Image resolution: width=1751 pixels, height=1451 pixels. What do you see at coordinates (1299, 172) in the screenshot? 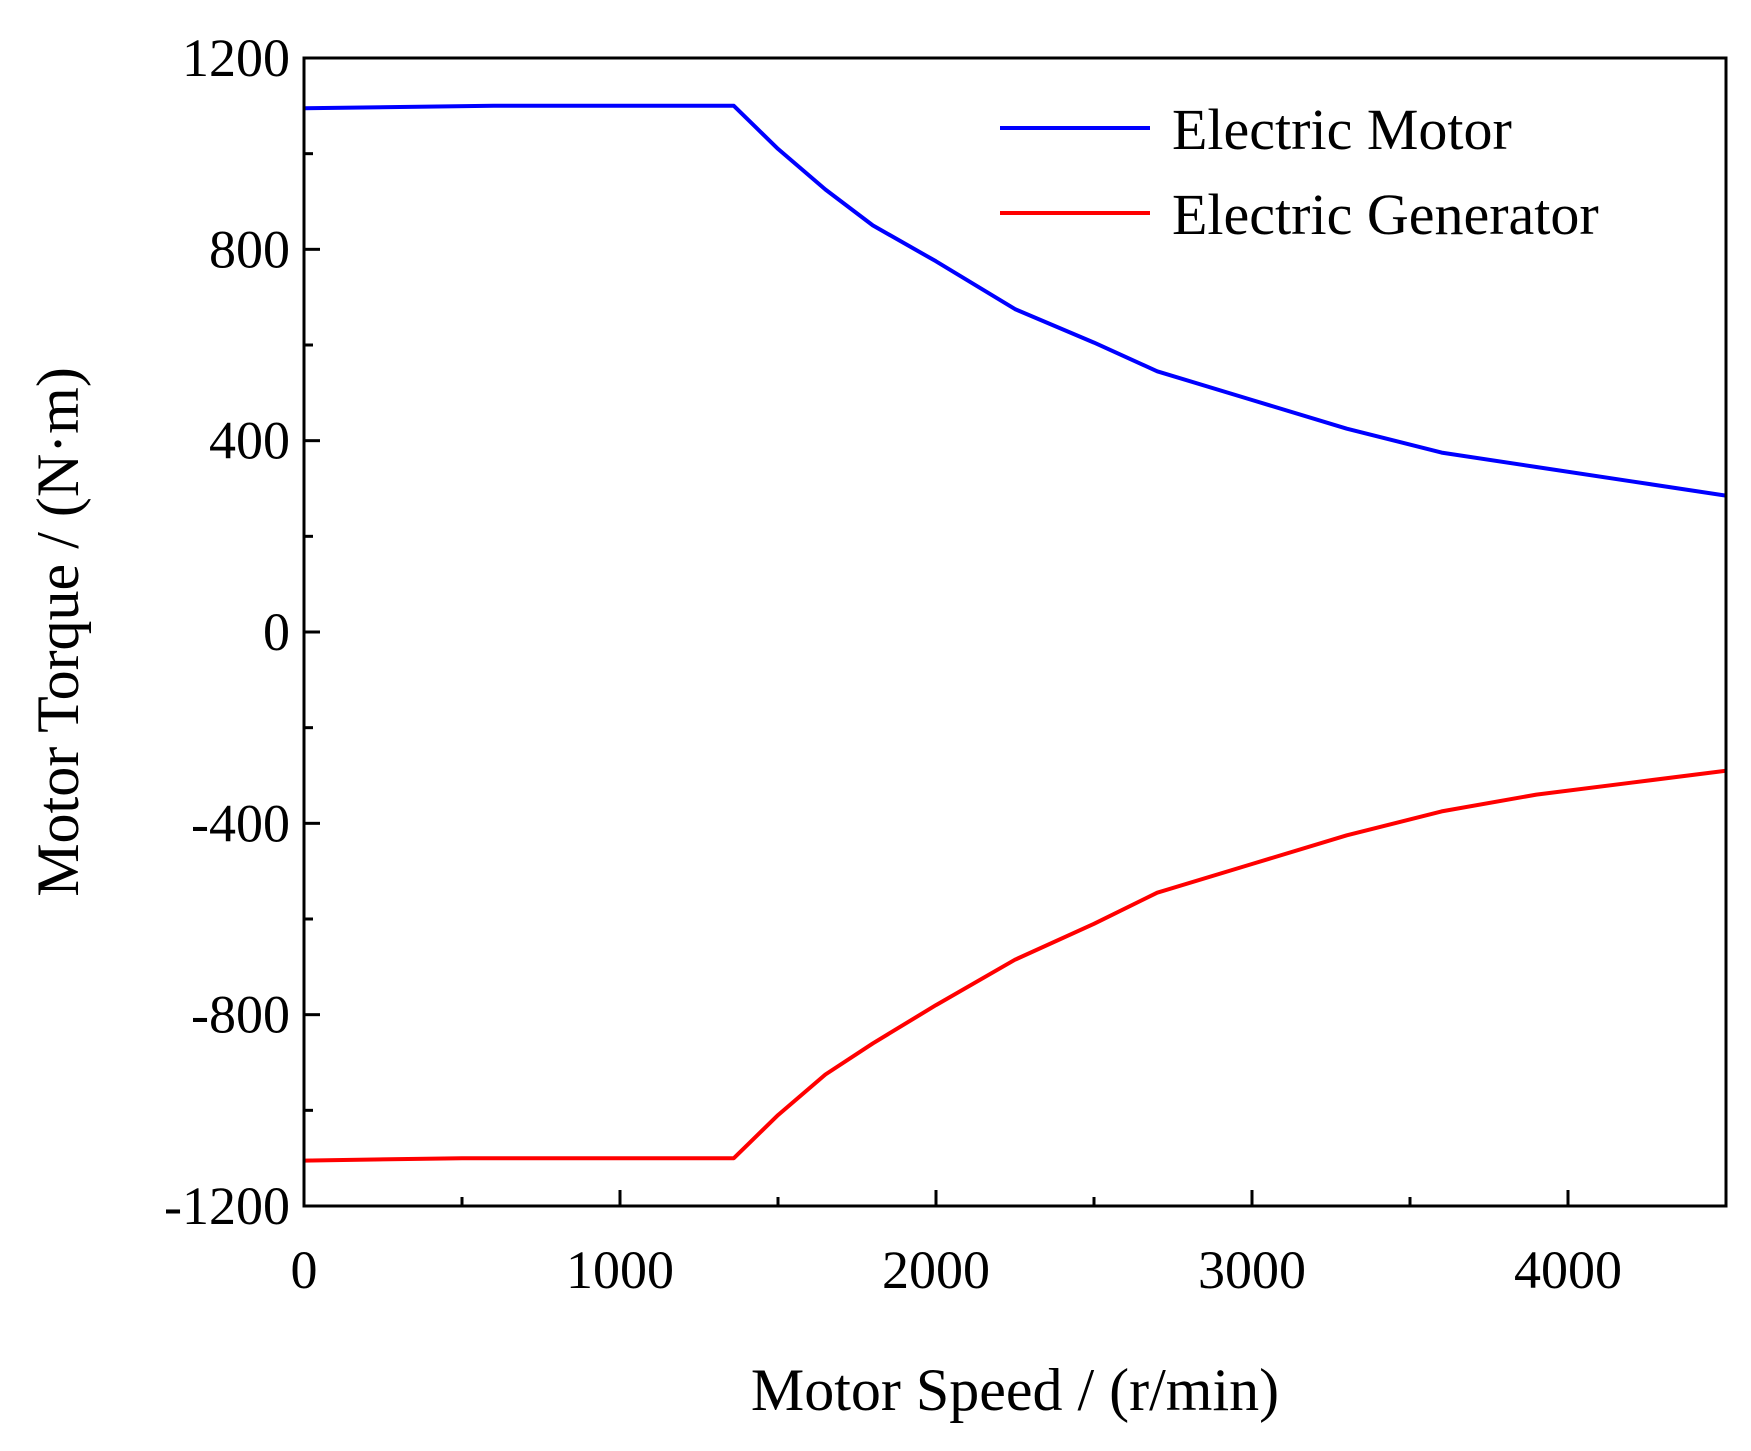
I see `legend: Electric Motor Electric Generator` at bounding box center [1299, 172].